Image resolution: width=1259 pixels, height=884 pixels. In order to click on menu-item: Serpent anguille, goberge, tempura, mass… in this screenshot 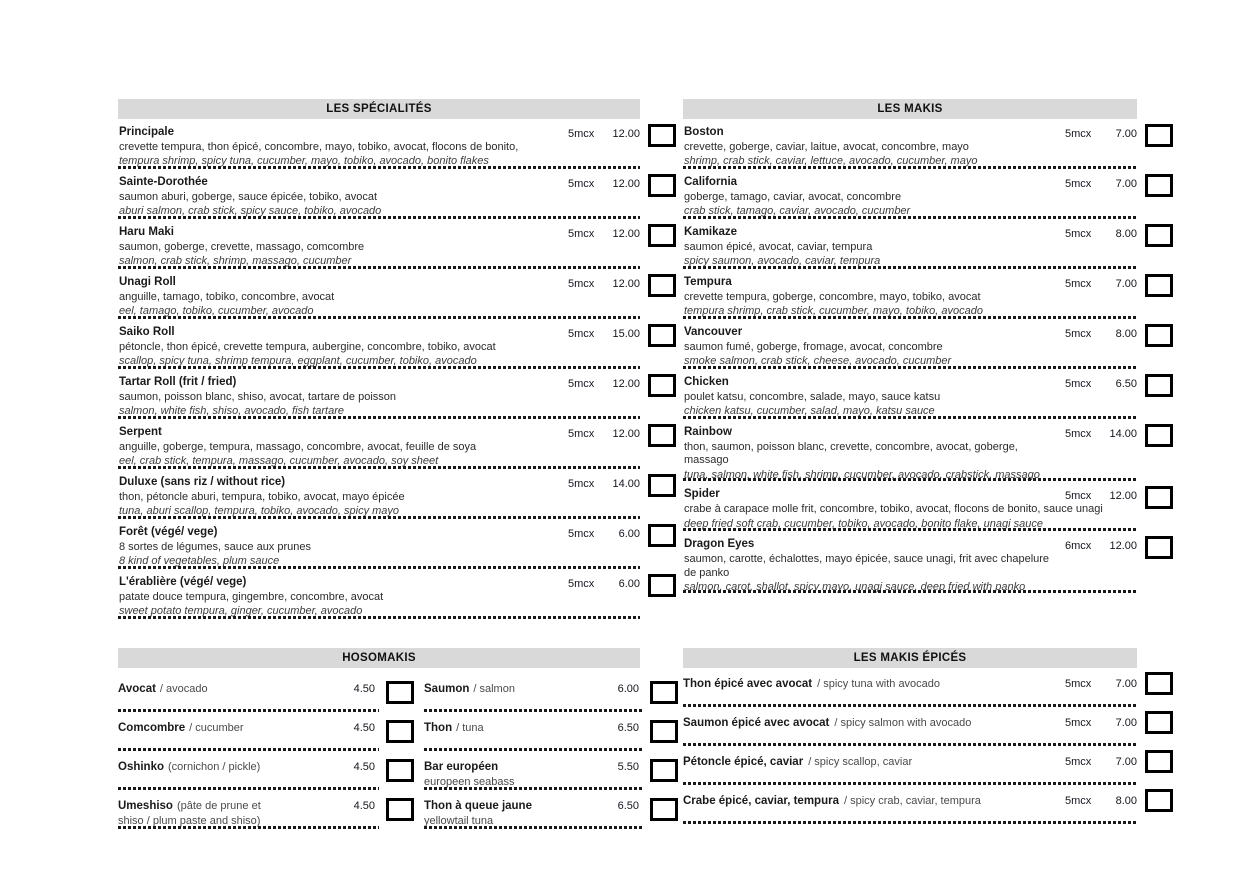, I will do `click(397, 444)`.